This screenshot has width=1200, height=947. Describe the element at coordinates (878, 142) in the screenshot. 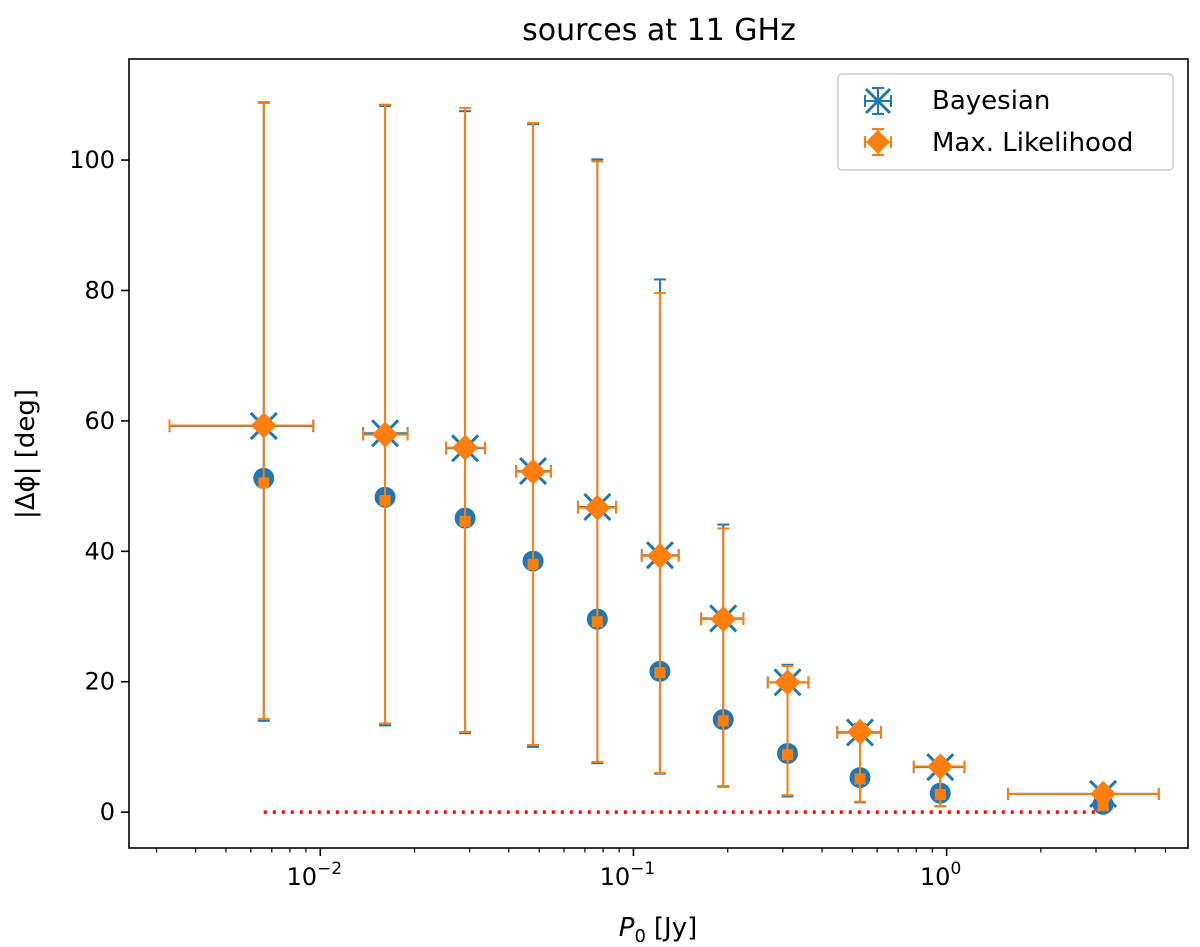

I see `legend-ml-marker` at that location.